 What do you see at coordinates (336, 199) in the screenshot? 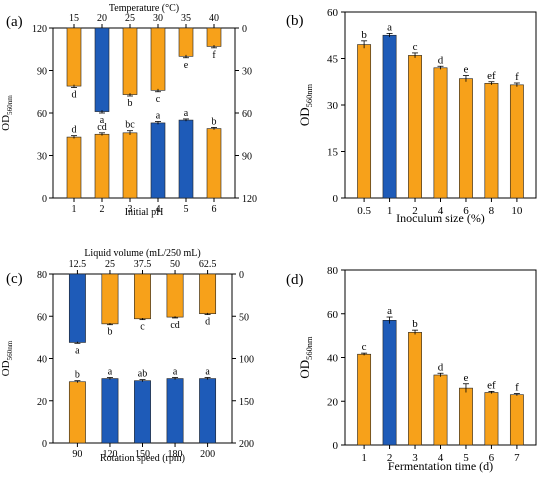
I see `y-tick-label: 0` at bounding box center [336, 199].